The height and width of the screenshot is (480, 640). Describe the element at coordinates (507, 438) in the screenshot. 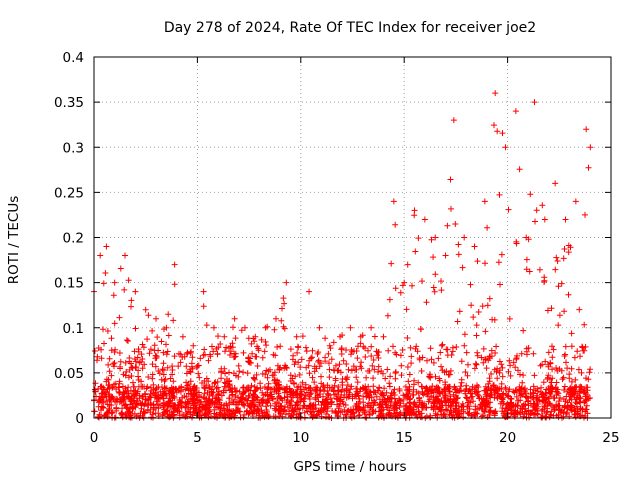

I see `x-tick-label: 20` at that location.